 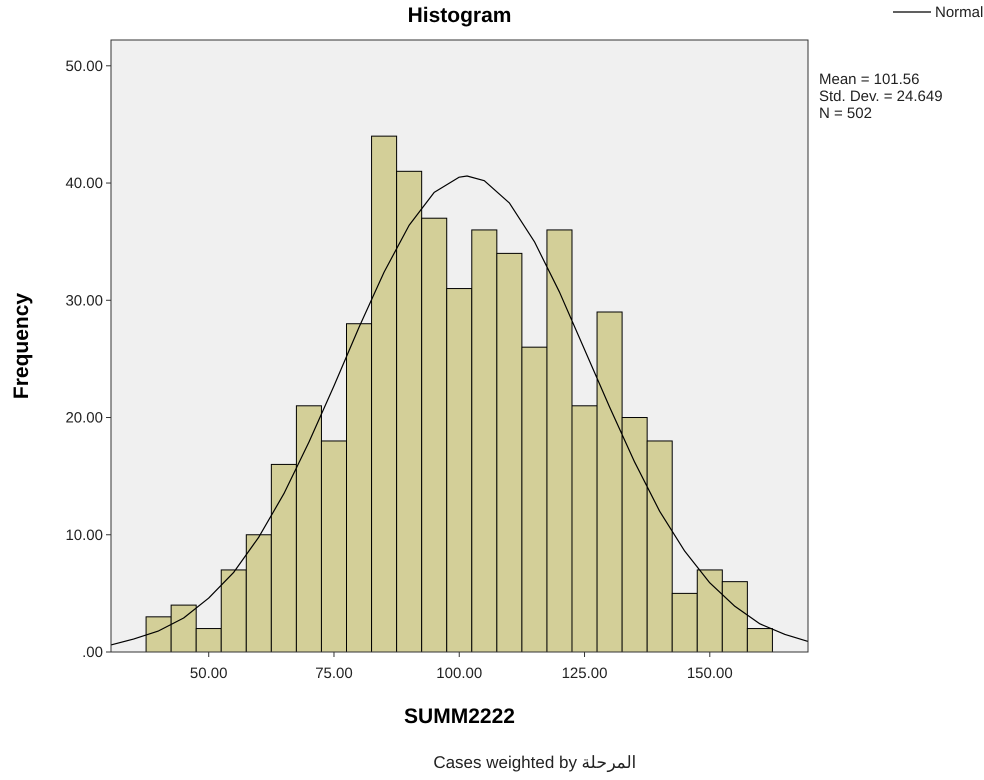 I want to click on y-tick-label: 50.00, so click(x=84, y=66).